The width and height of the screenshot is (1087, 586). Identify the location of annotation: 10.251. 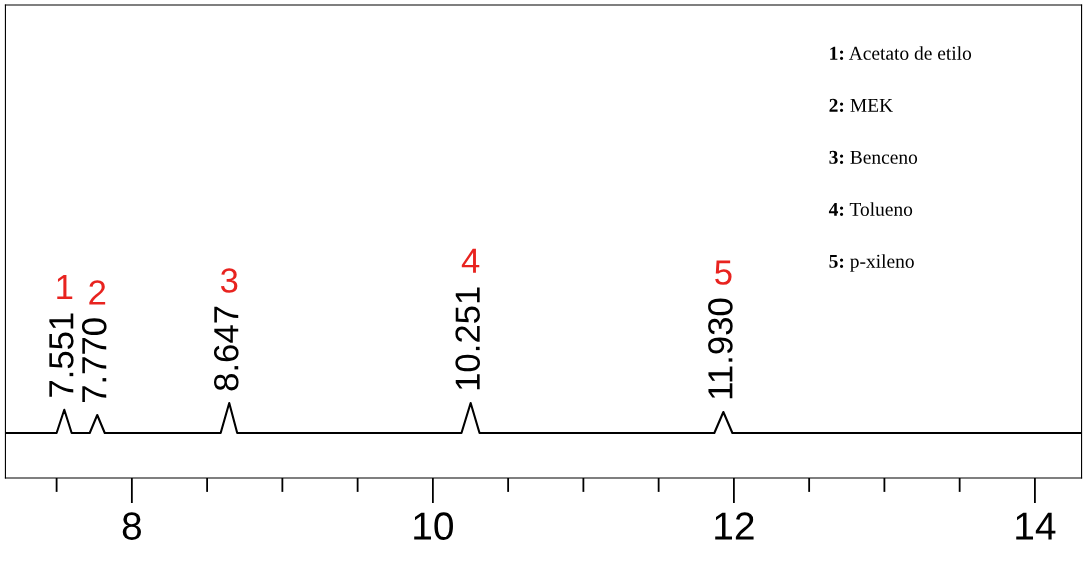
(467, 338).